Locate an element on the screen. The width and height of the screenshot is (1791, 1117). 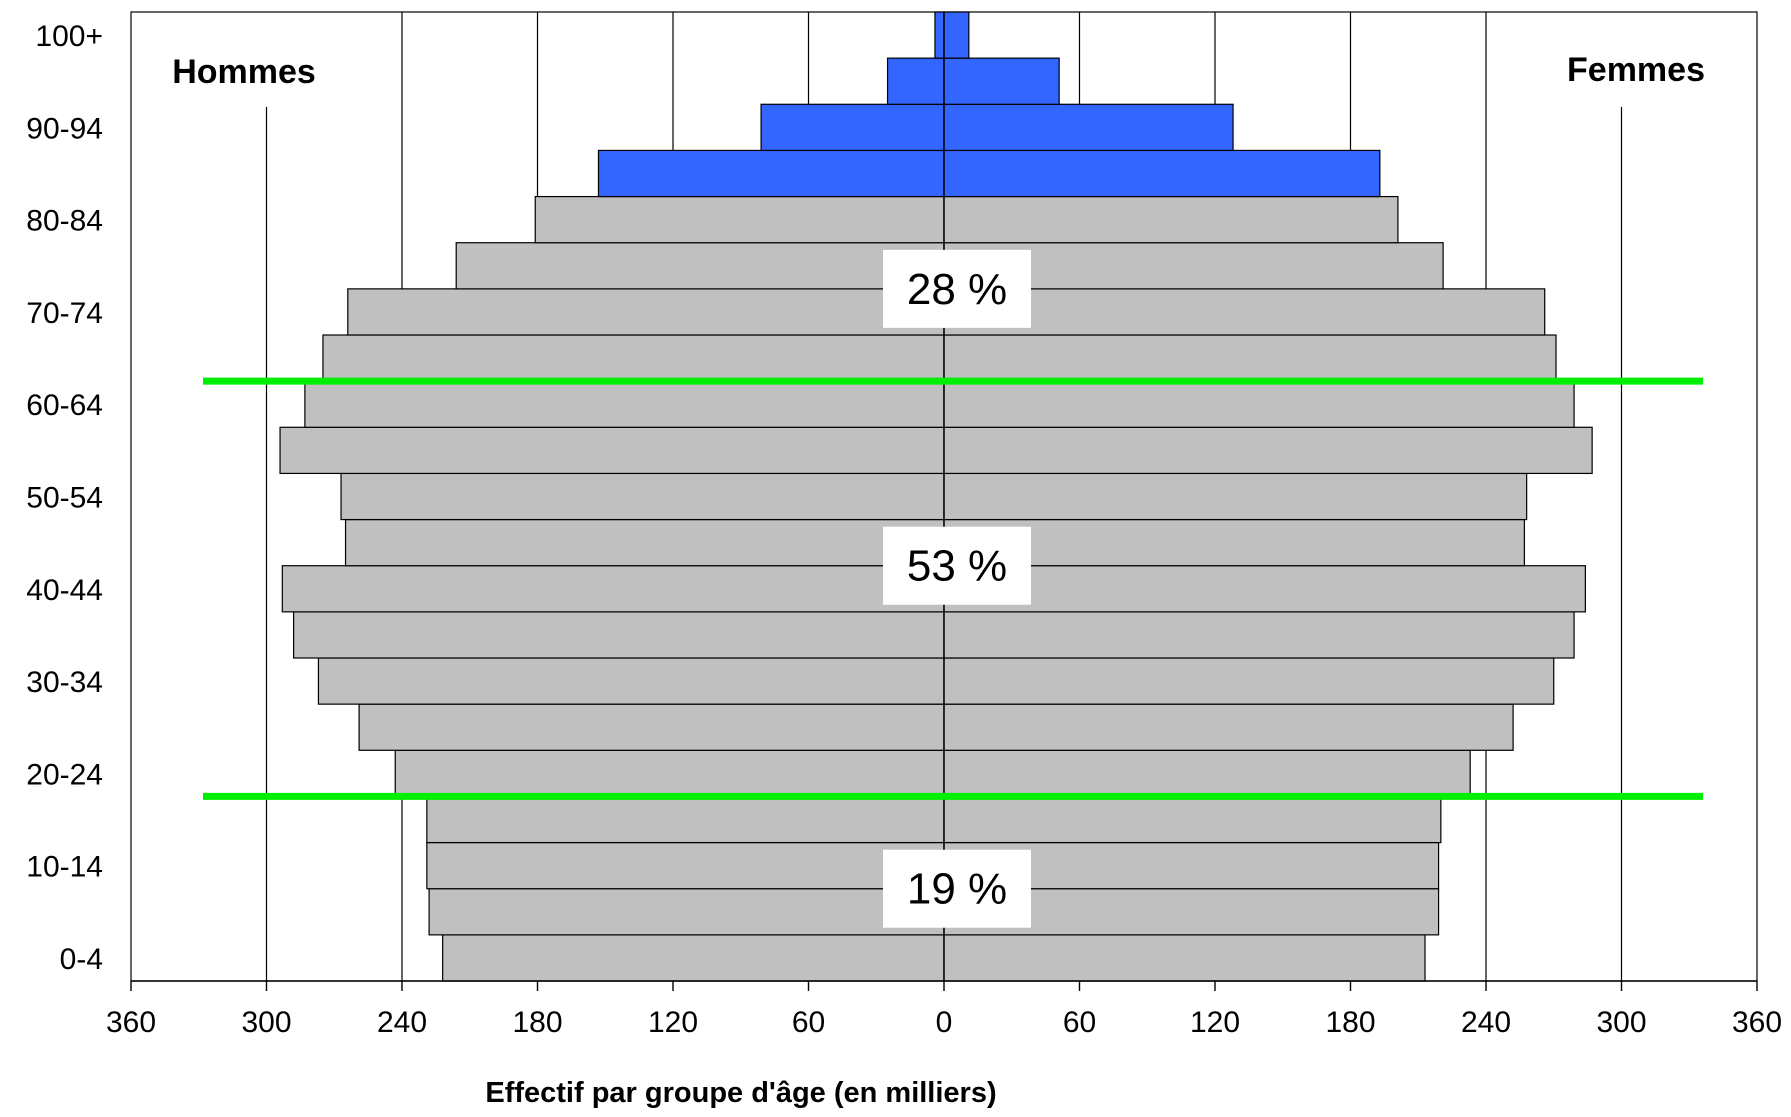
percent-label: 28 % is located at coordinates (957, 289).